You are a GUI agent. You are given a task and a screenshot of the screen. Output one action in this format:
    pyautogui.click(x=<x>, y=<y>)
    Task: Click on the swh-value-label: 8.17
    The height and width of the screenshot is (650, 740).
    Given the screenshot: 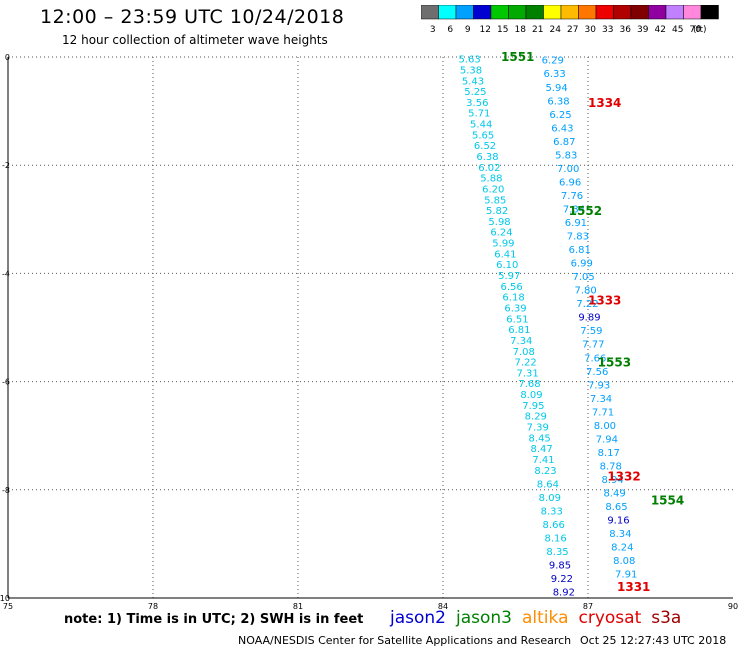 What is the action you would take?
    pyautogui.click(x=609, y=453)
    